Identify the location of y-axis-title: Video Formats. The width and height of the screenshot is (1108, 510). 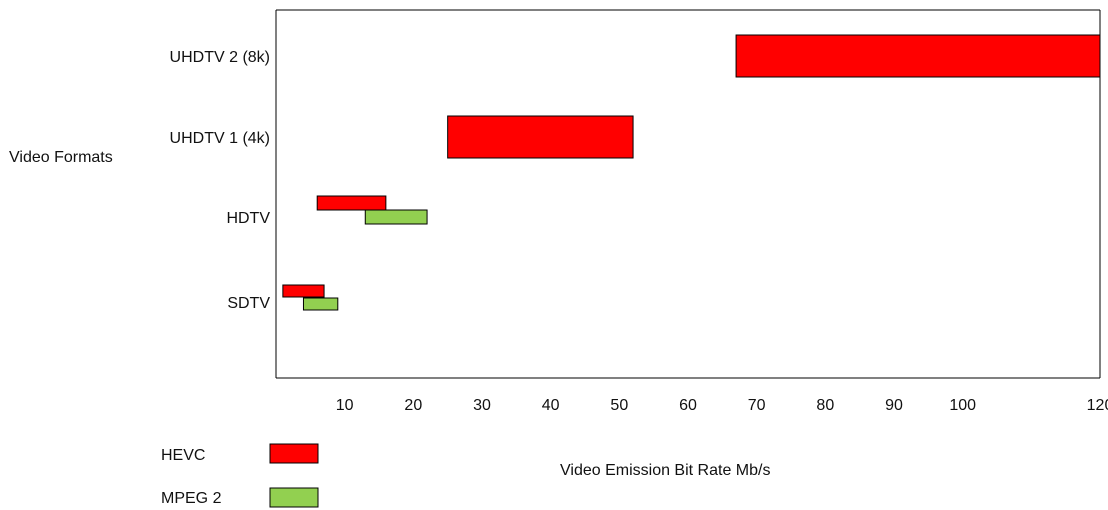
(61, 157).